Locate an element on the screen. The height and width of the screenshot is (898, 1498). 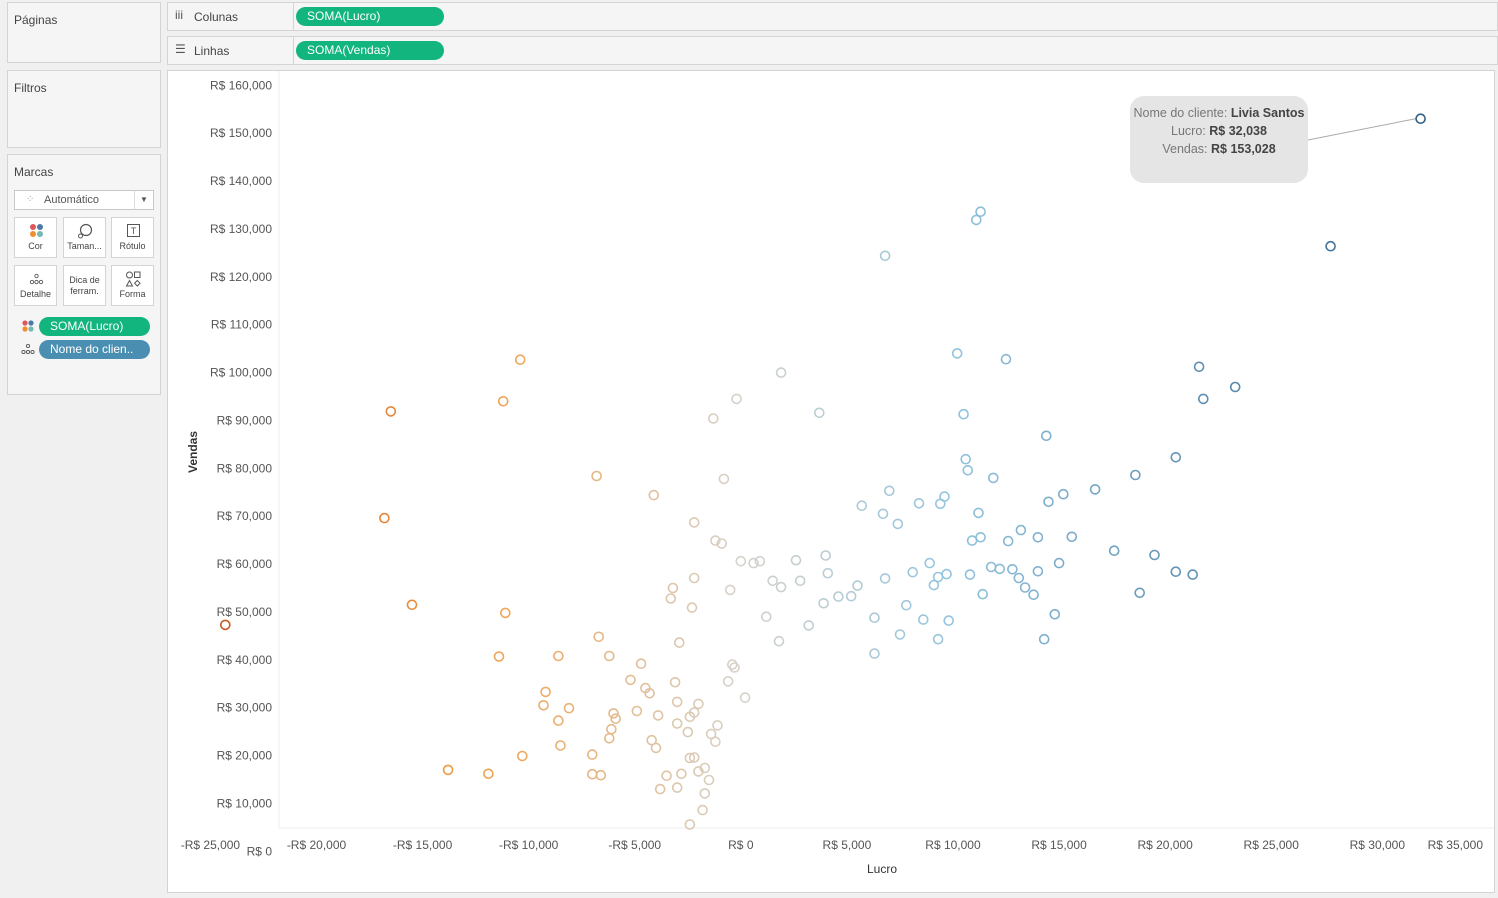
pages-card: Páginas is located at coordinates (84, 32).